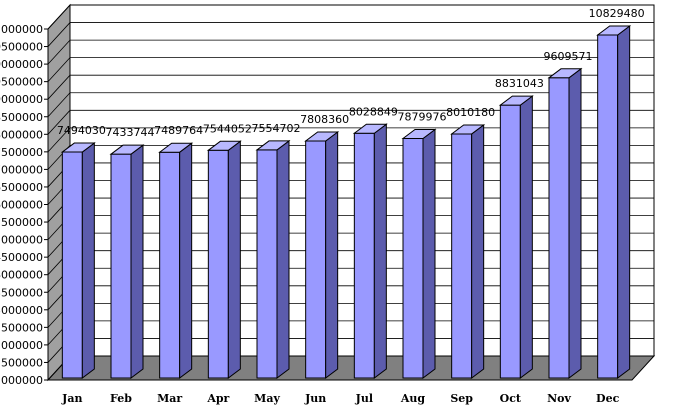 This screenshot has width=682, height=414. I want to click on bar-dec, so click(614, 201).